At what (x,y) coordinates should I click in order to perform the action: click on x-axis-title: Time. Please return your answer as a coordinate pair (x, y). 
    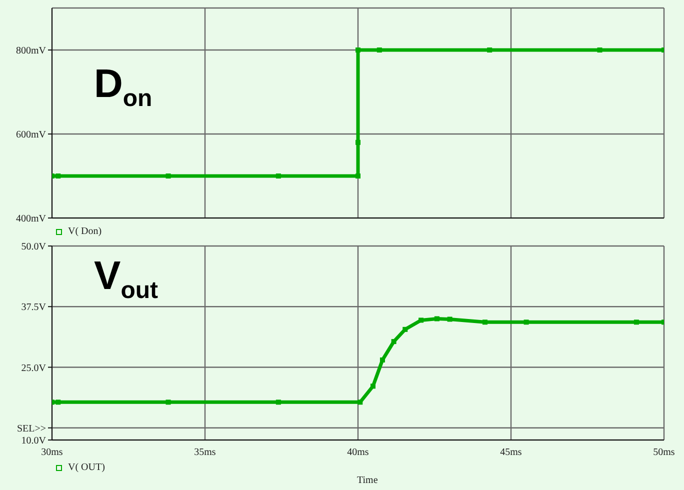
    Looking at the image, I should click on (367, 480).